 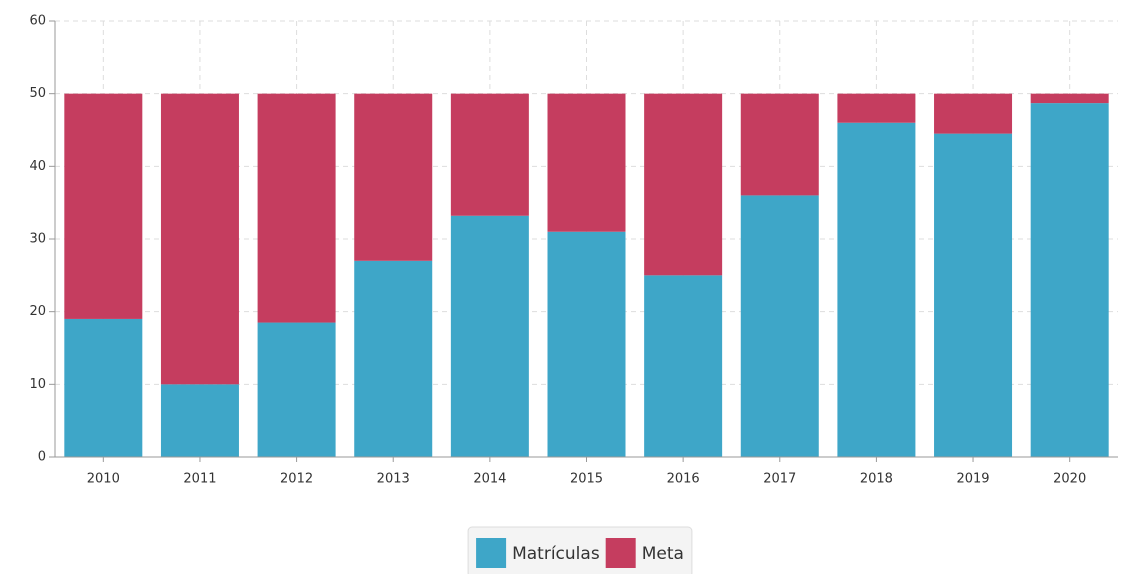 What do you see at coordinates (37, 311) in the screenshot?
I see `y-tick-label: 20` at bounding box center [37, 311].